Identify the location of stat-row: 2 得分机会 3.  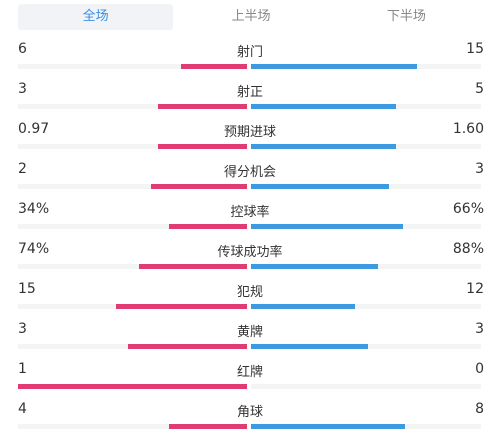
(250, 171).